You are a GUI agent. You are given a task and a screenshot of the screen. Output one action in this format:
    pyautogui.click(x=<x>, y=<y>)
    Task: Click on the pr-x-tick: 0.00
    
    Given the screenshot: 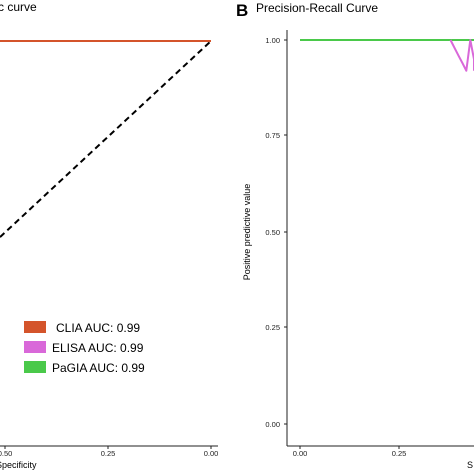 What is the action you would take?
    pyautogui.click(x=300, y=453)
    